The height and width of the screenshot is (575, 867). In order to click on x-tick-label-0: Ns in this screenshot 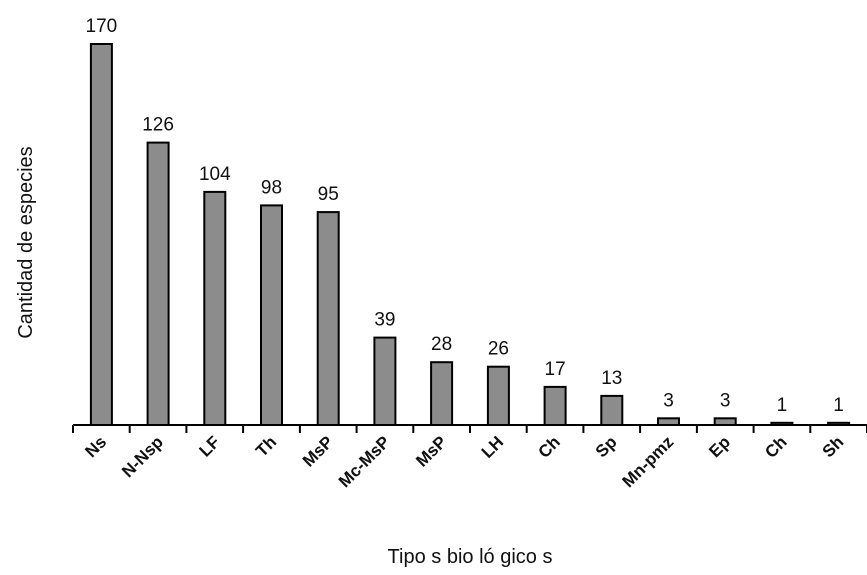, I will do `click(95, 446)`.